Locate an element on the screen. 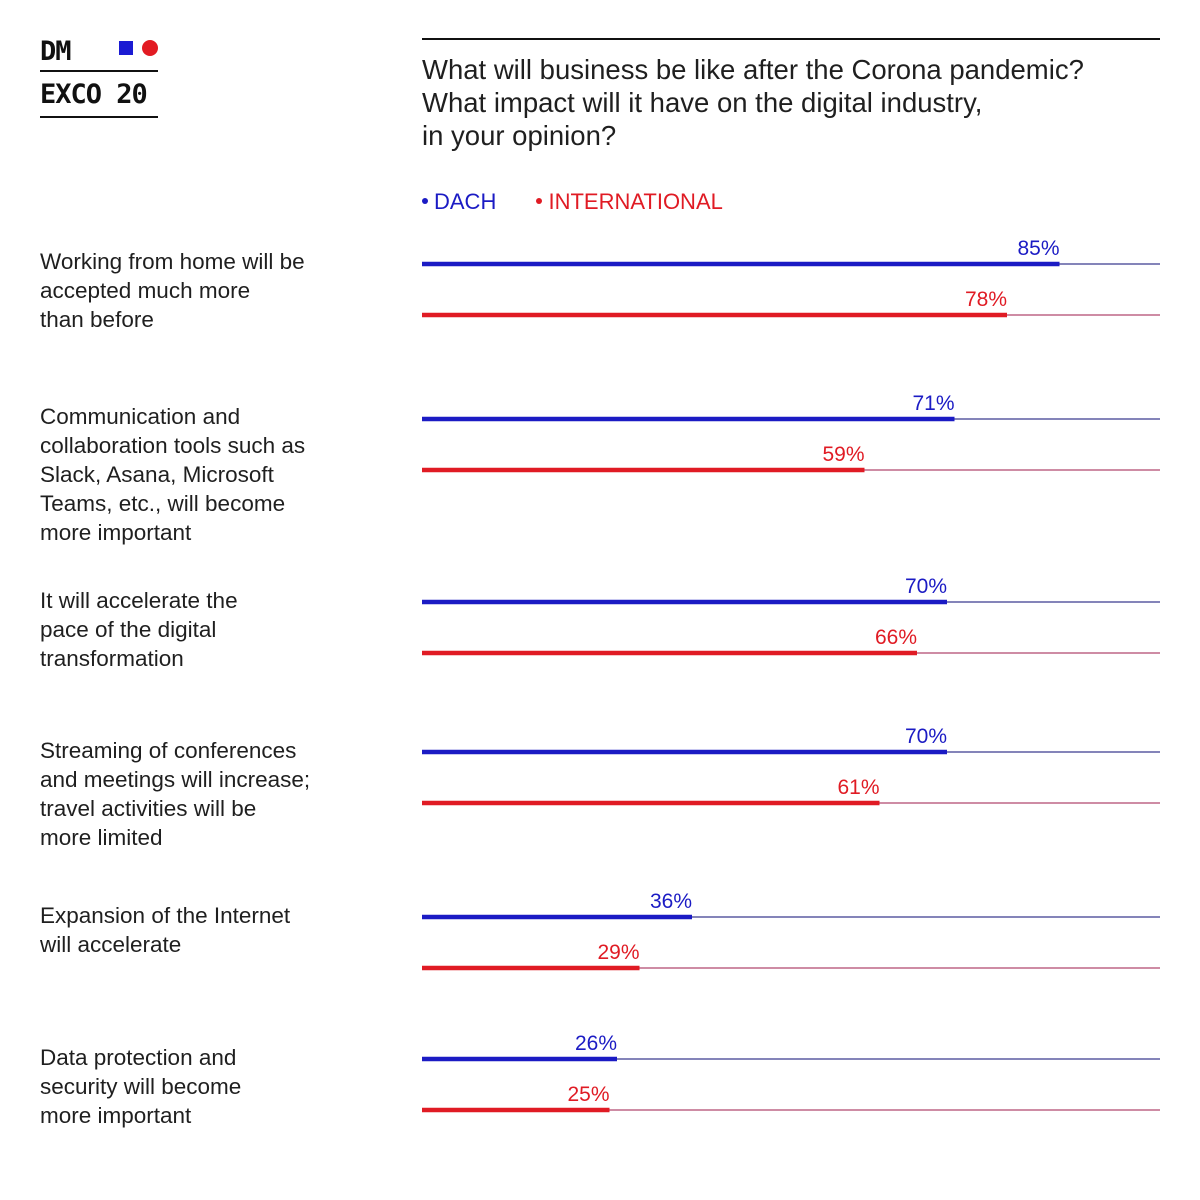 The image size is (1200, 1200). row-label-line: collaboration tools such as is located at coordinates (173, 445).